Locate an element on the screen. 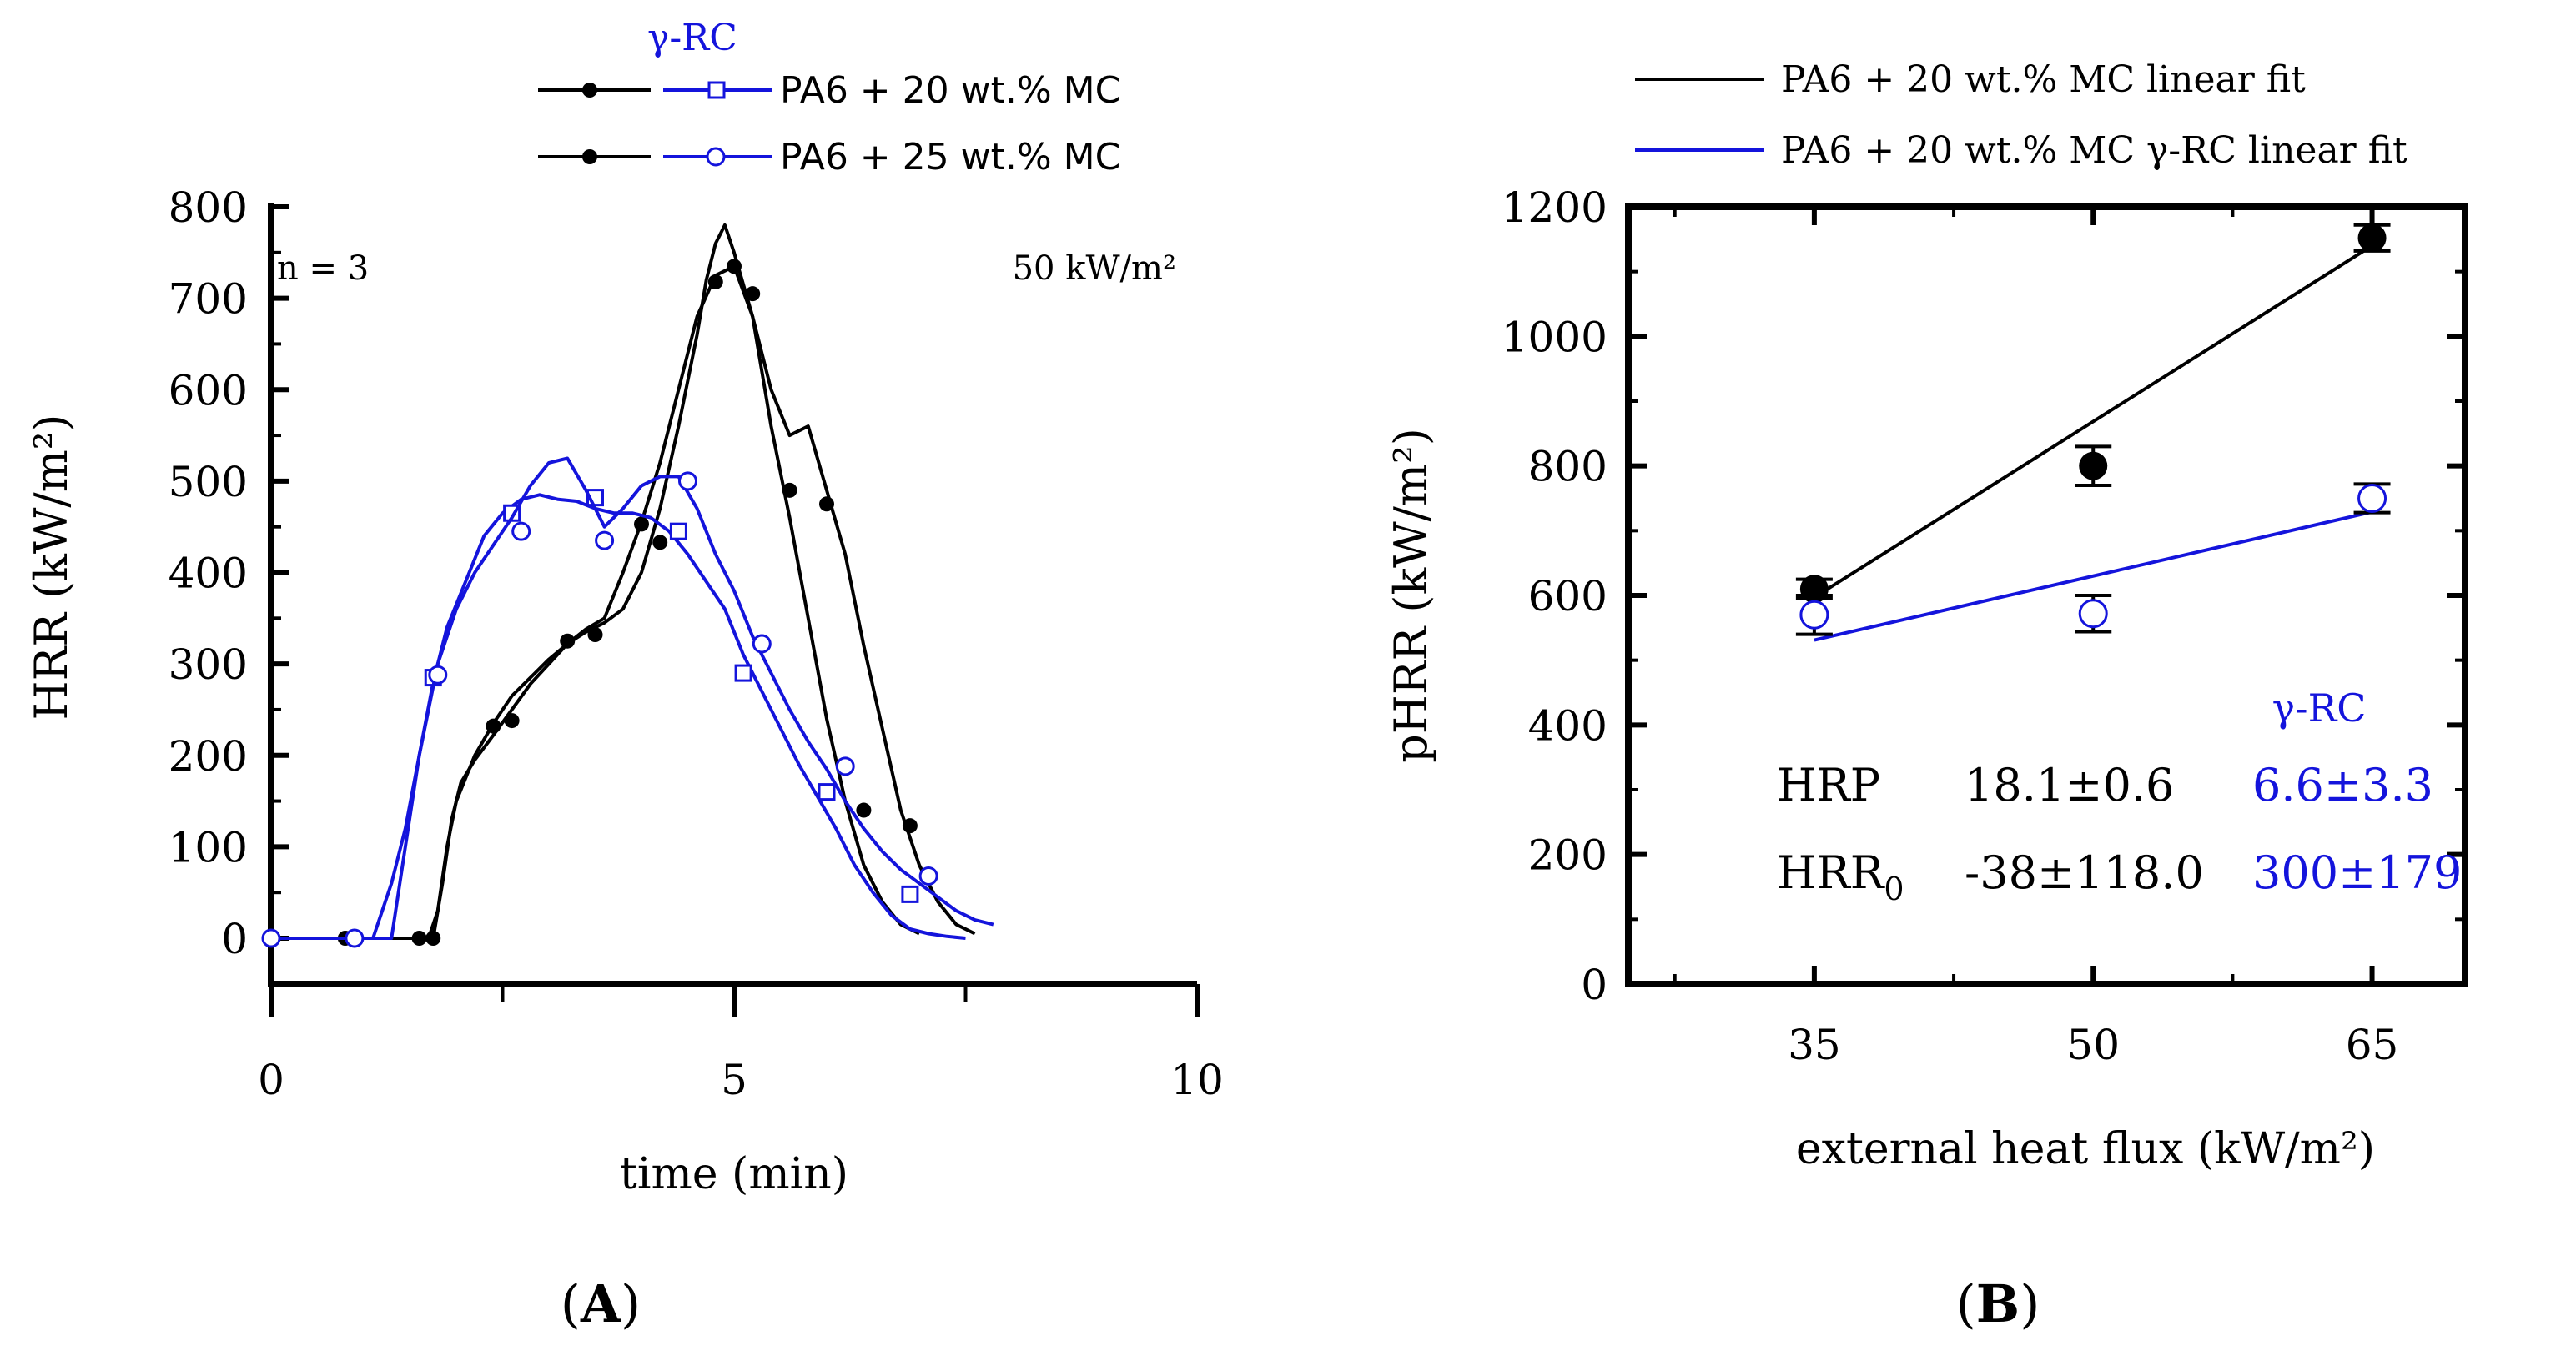 Image resolution: width=2576 pixels, height=1356 pixels. panel-b-legend-label-2: PA6 + 20 wt.% MC γ-RC linear fit is located at coordinates (2094, 150).